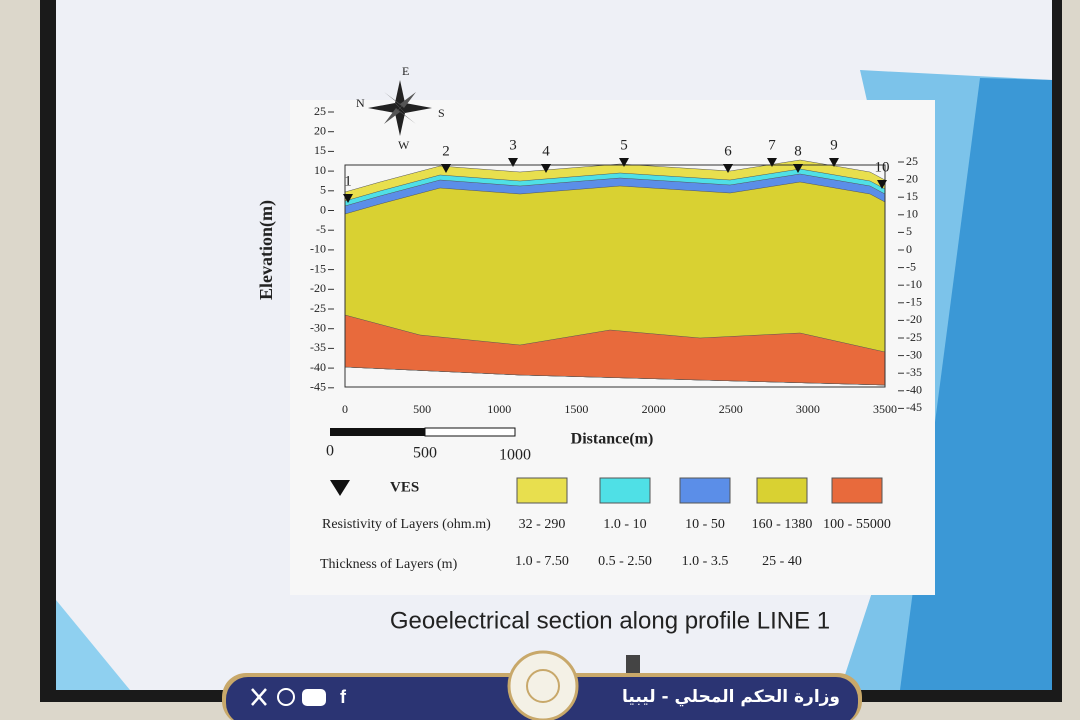 This screenshot has width=1080, height=720. What do you see at coordinates (318, 347) in the screenshot?
I see `y-tick-label: -35` at bounding box center [318, 347].